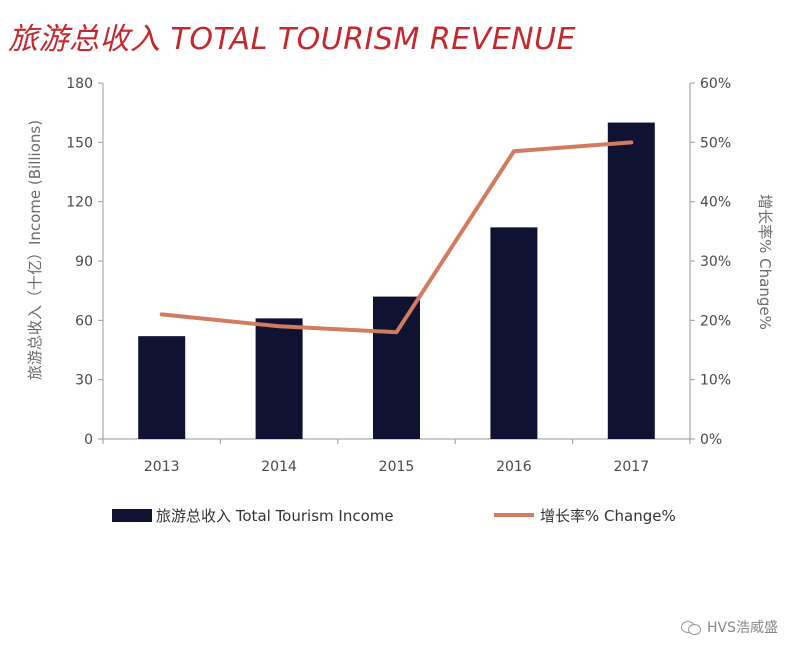 This screenshot has width=800, height=653. What do you see at coordinates (79, 143) in the screenshot?
I see `left-tick-label: 150` at bounding box center [79, 143].